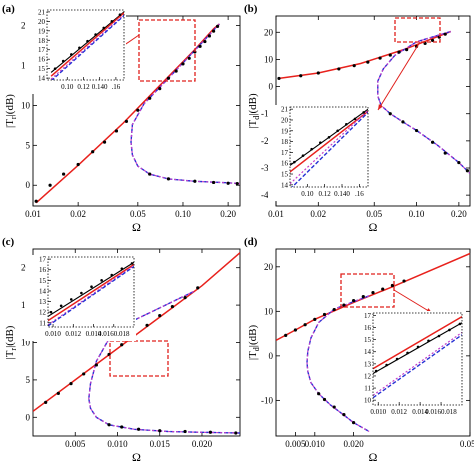 Image resolution: width=474 pixels, height=467 pixels. What do you see at coordinates (269, 267) in the screenshot?
I see `y-tick-label: 20` at bounding box center [269, 267].